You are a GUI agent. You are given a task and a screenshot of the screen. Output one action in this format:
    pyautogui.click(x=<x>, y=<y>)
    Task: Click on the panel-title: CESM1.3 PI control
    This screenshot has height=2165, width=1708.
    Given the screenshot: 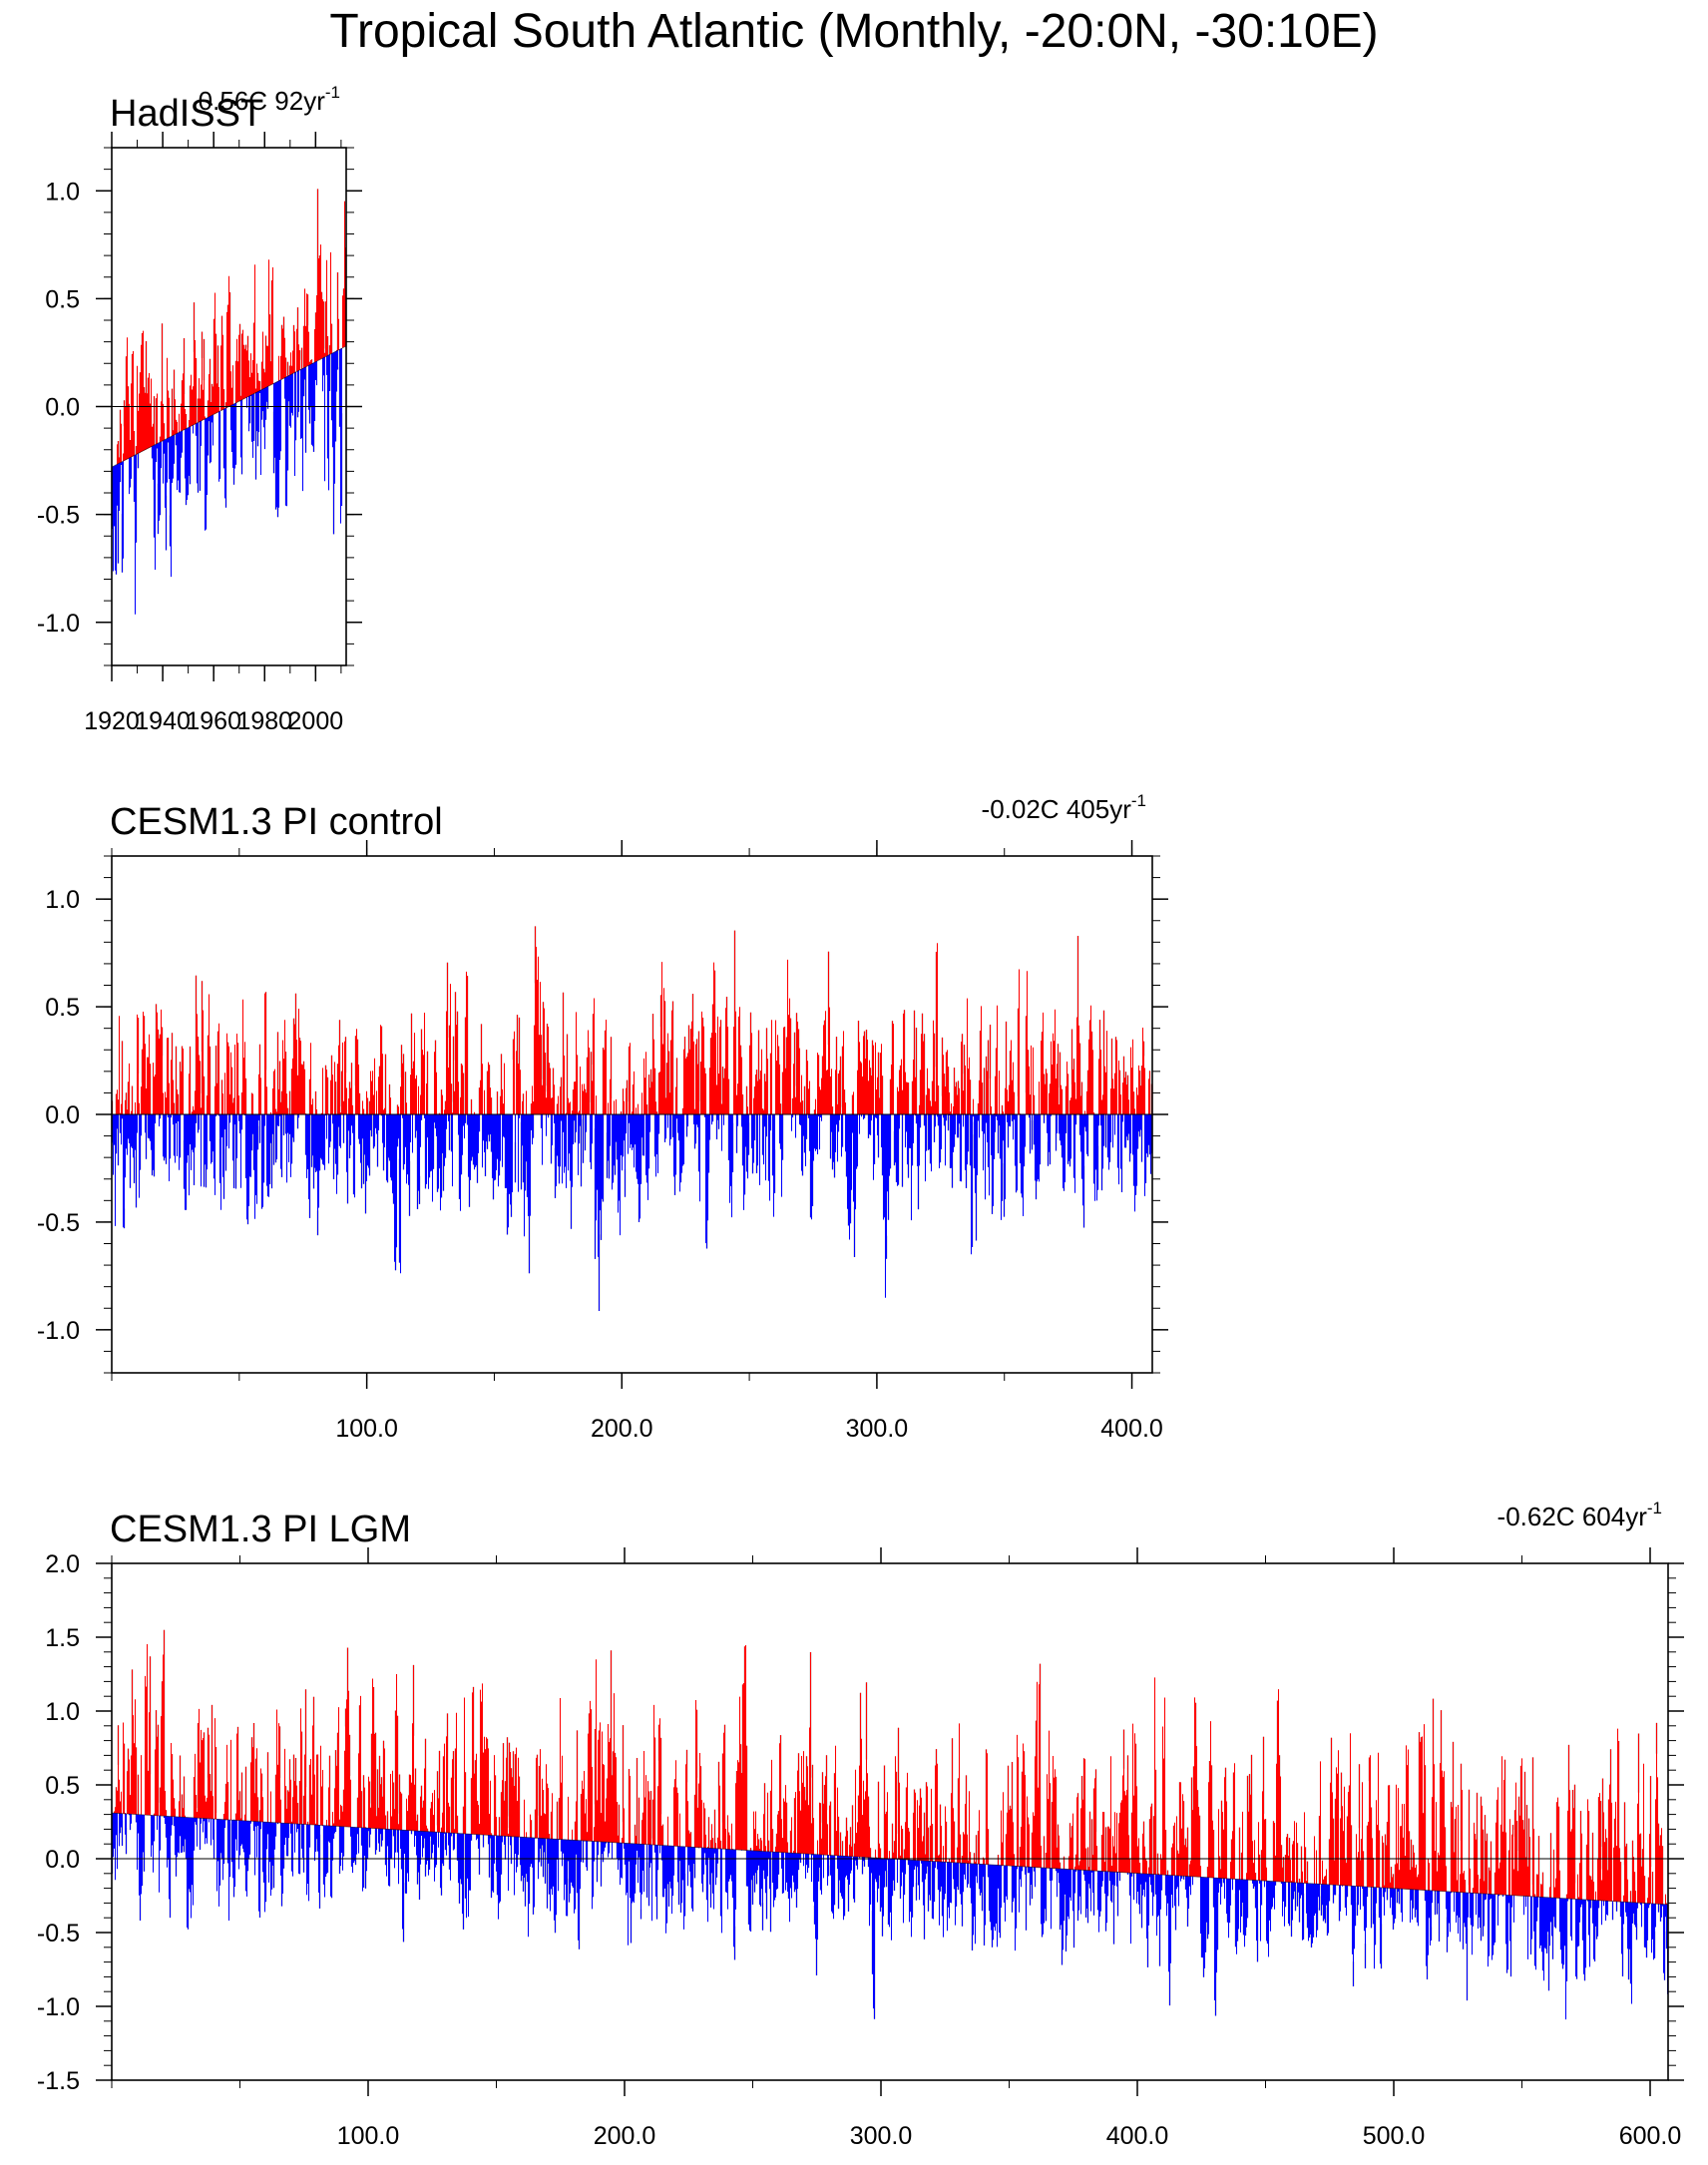 What is the action you would take?
    pyautogui.click(x=276, y=822)
    